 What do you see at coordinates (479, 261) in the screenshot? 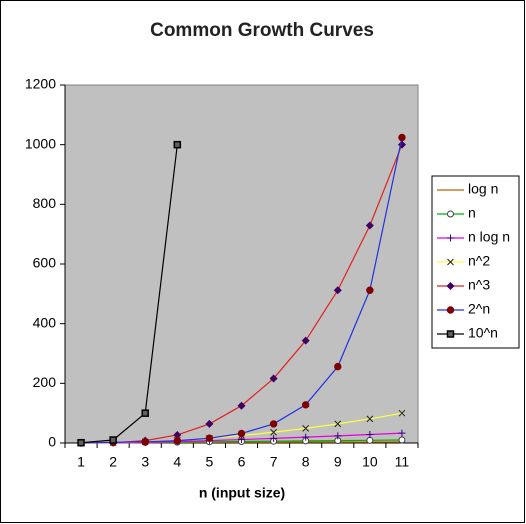
I see `legend-label: n^2` at bounding box center [479, 261].